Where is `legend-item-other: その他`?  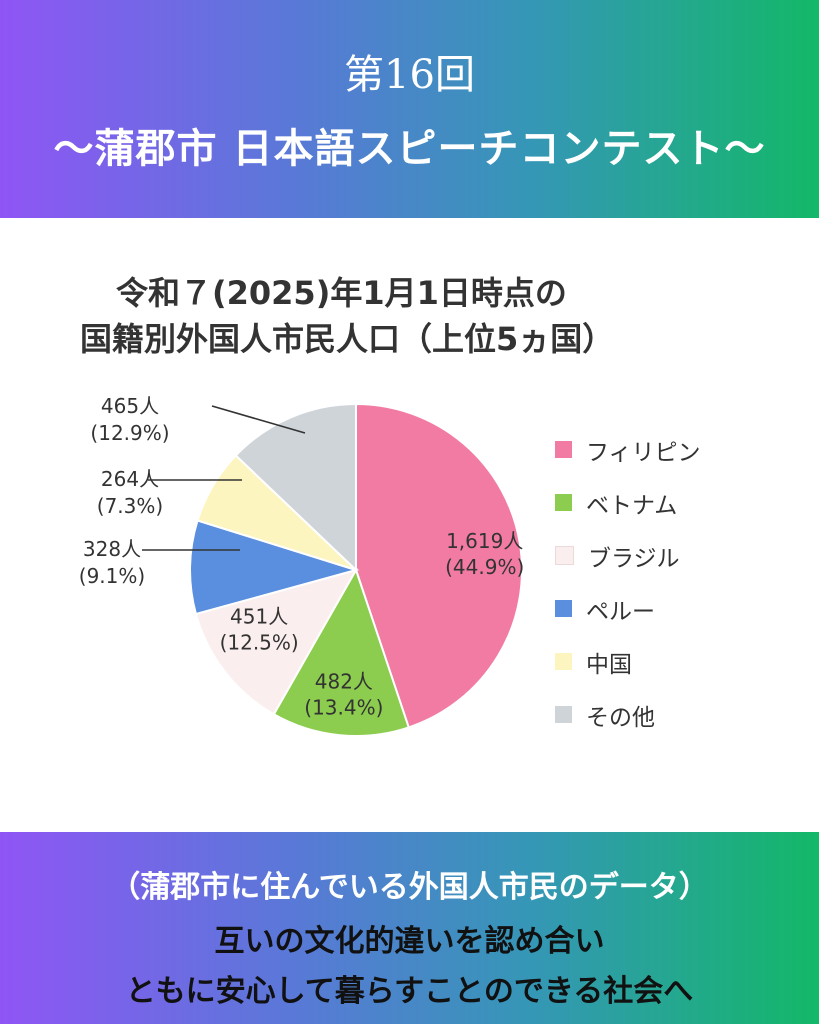 legend-item-other: その他 is located at coordinates (628, 714).